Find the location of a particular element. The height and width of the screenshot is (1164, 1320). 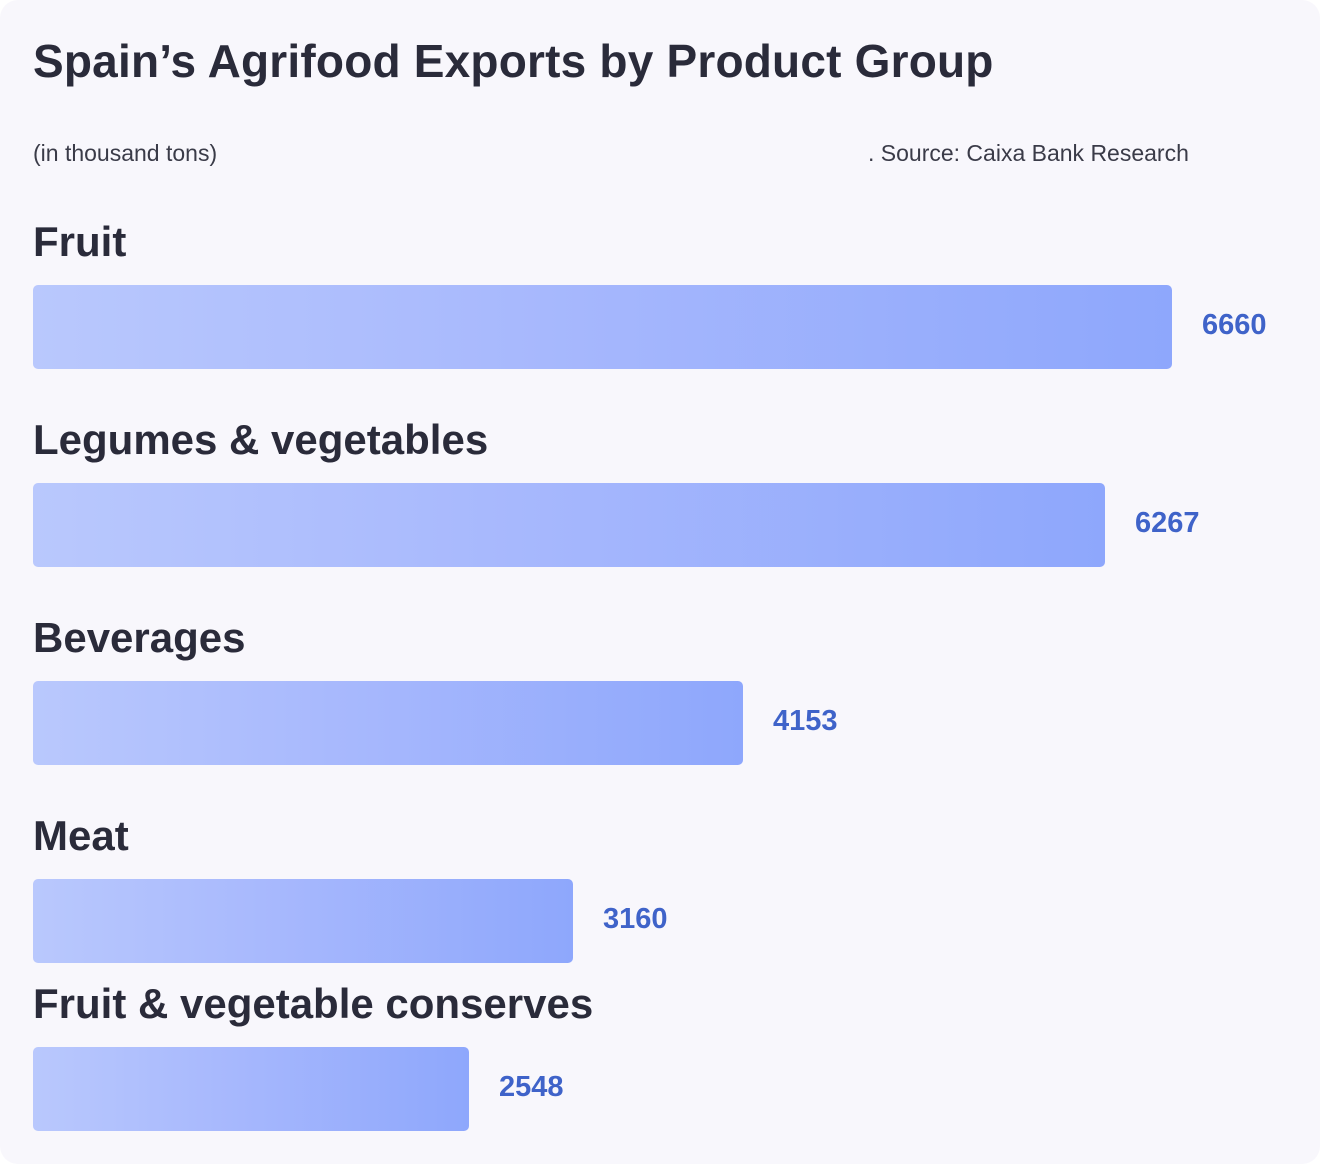

category-label: Meat is located at coordinates (81, 835).